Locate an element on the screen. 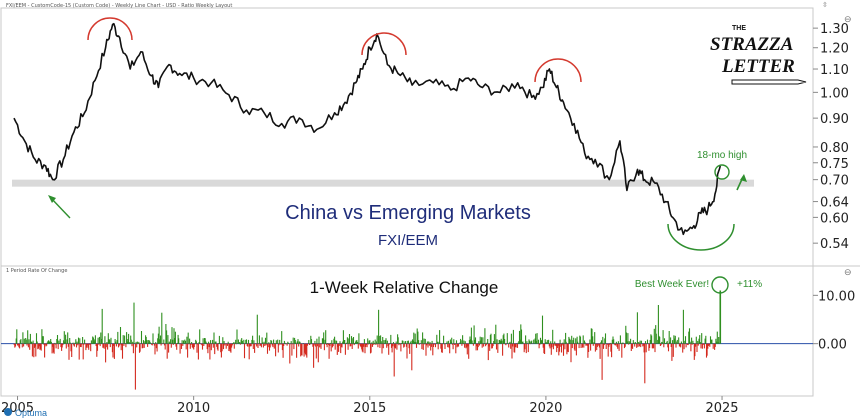 This screenshot has width=860, height=420. 18mo-high-circle is located at coordinates (722, 172).